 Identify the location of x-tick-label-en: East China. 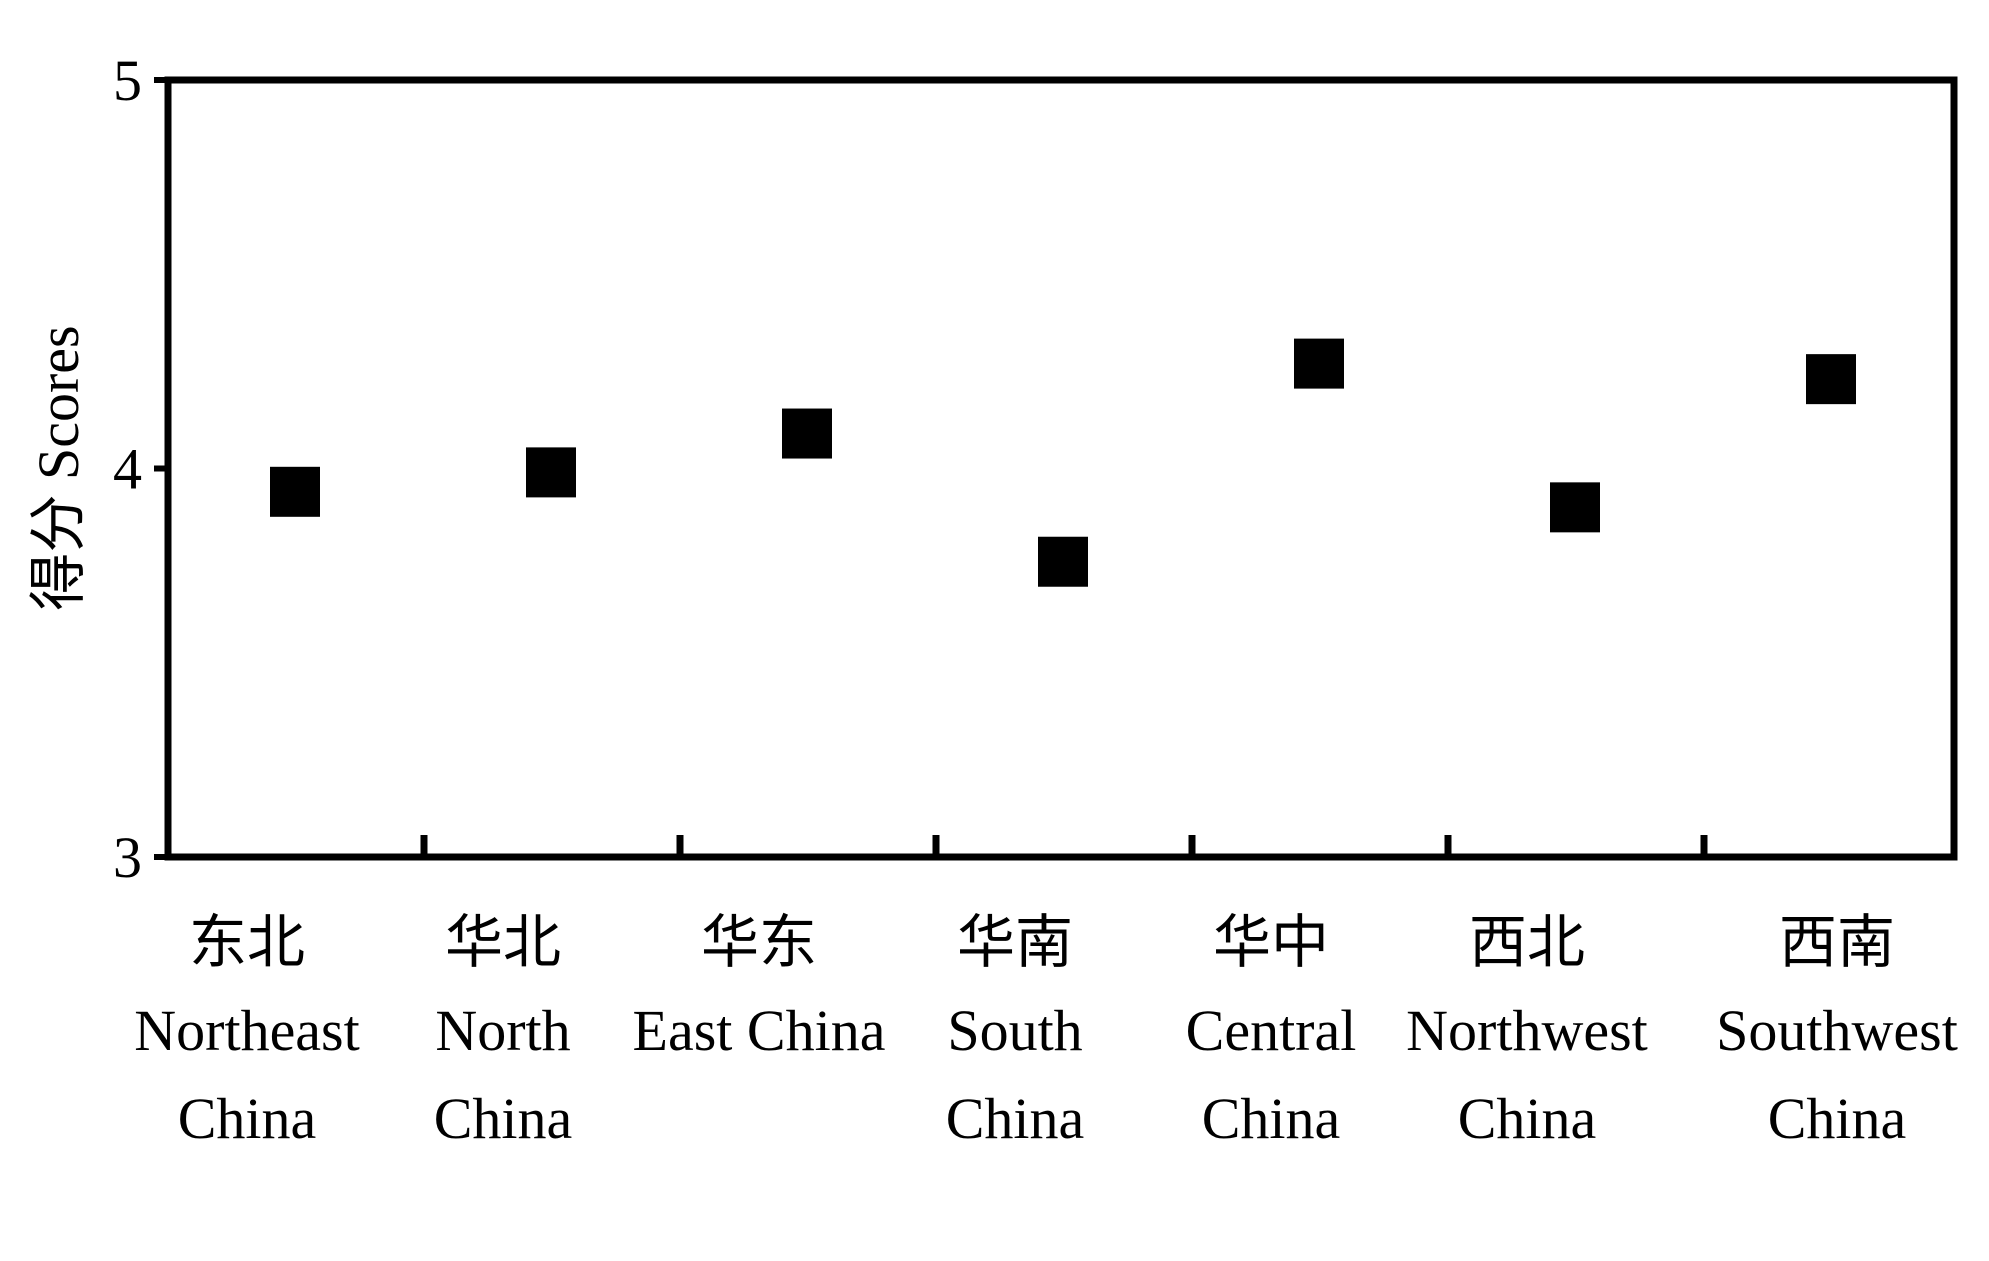
(759, 1030).